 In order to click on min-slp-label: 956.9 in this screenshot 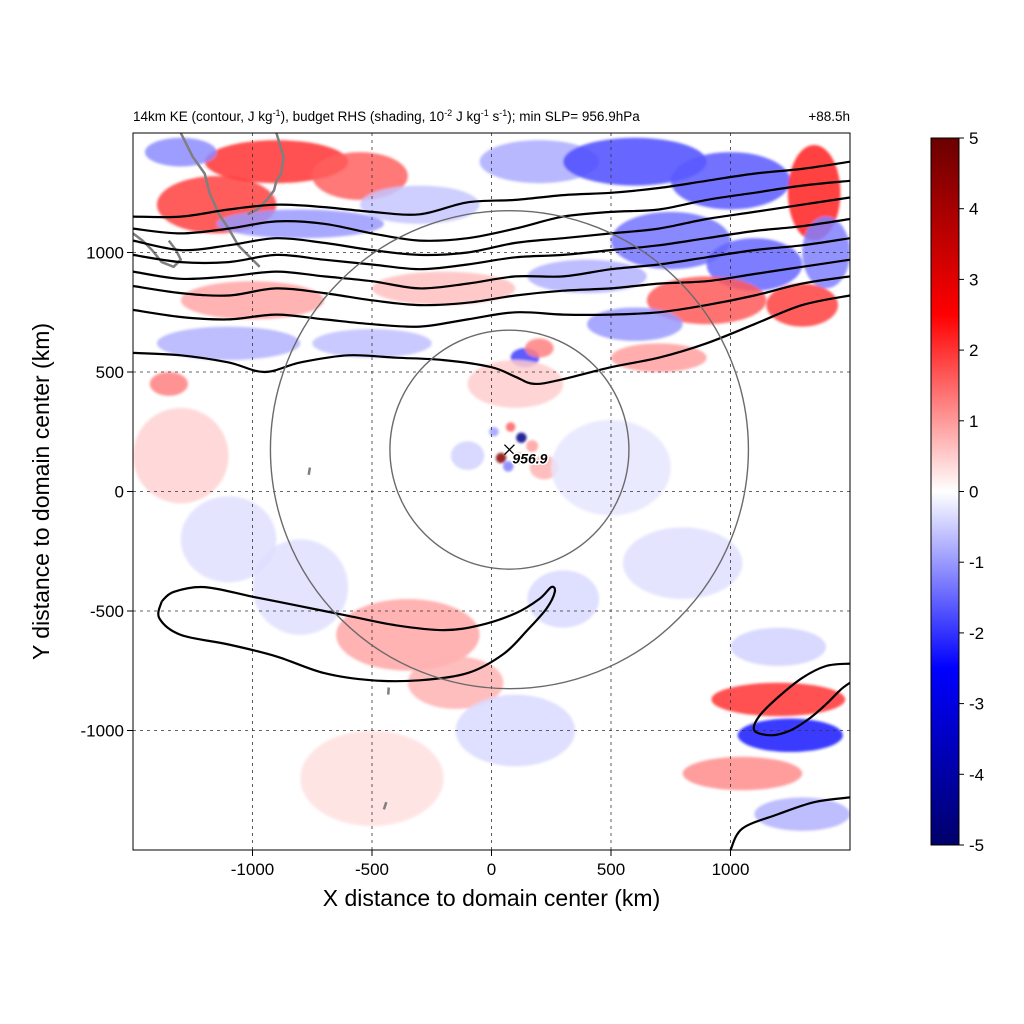, I will do `click(529, 459)`.